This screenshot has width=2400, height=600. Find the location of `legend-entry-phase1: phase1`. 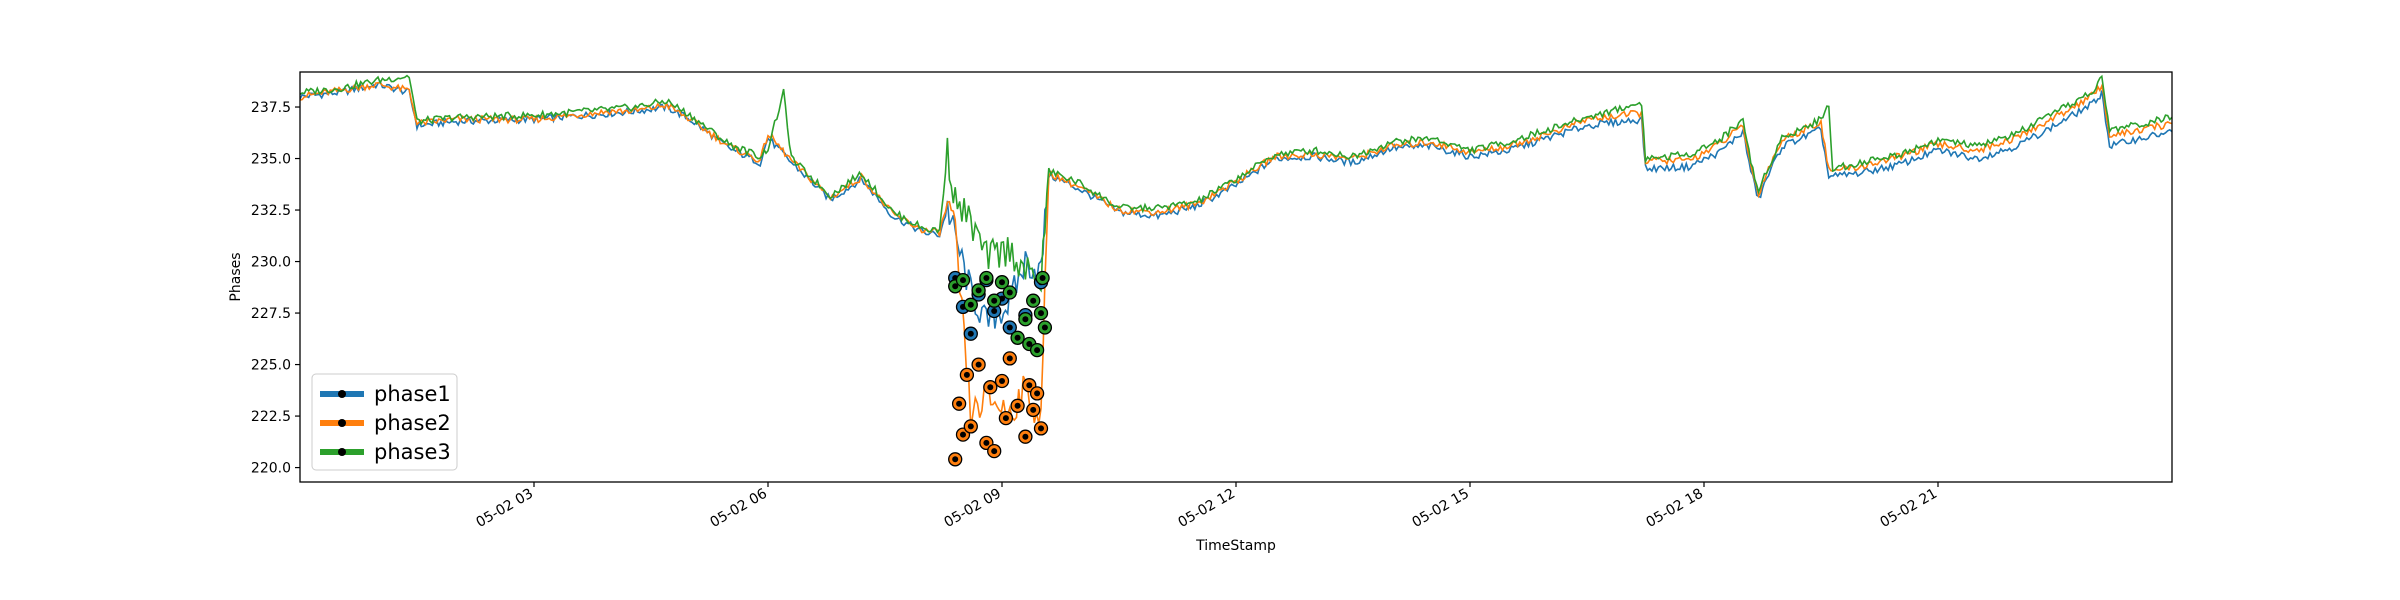

legend-entry-phase1: phase1 is located at coordinates (385, 394).